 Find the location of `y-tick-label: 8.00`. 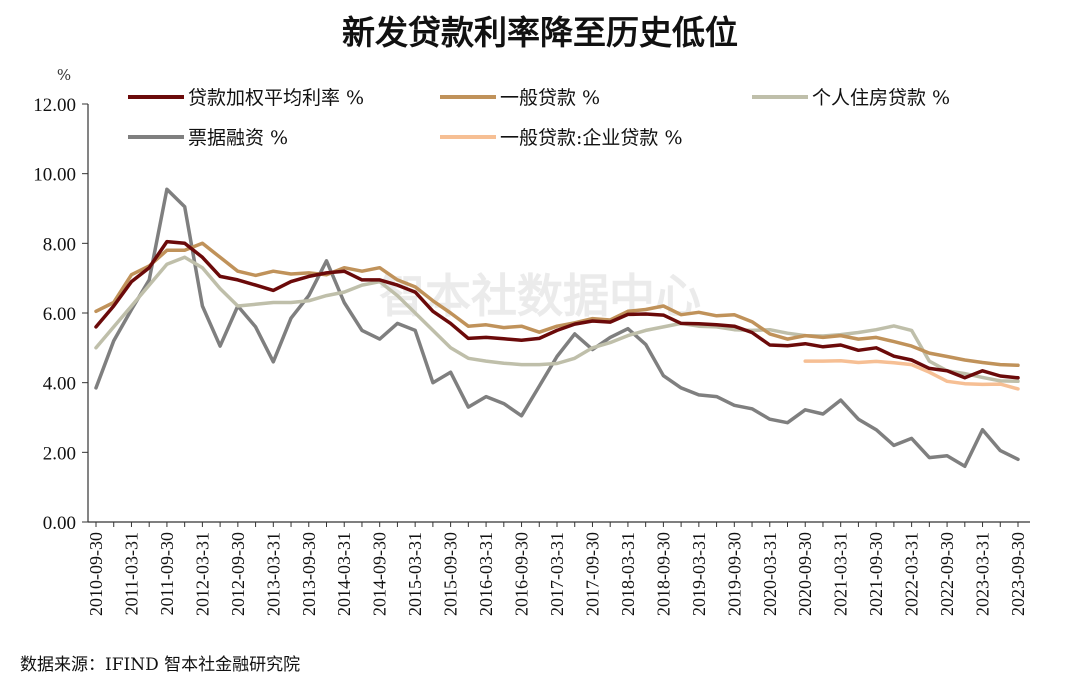

y-tick-label: 8.00 is located at coordinates (59, 244).